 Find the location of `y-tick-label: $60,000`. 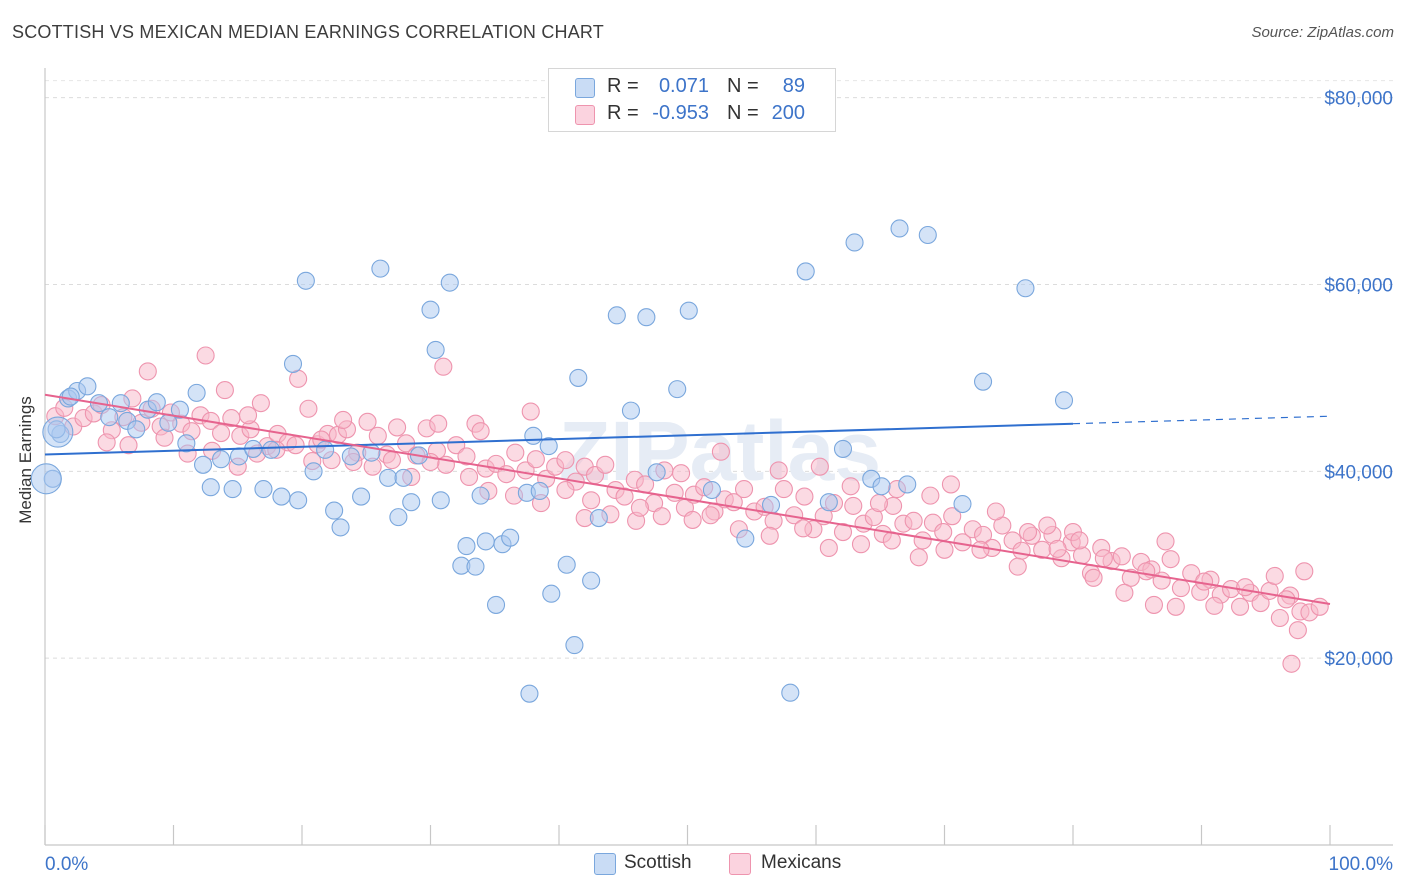

y-tick-label: $60,000 is located at coordinates (1358, 286).